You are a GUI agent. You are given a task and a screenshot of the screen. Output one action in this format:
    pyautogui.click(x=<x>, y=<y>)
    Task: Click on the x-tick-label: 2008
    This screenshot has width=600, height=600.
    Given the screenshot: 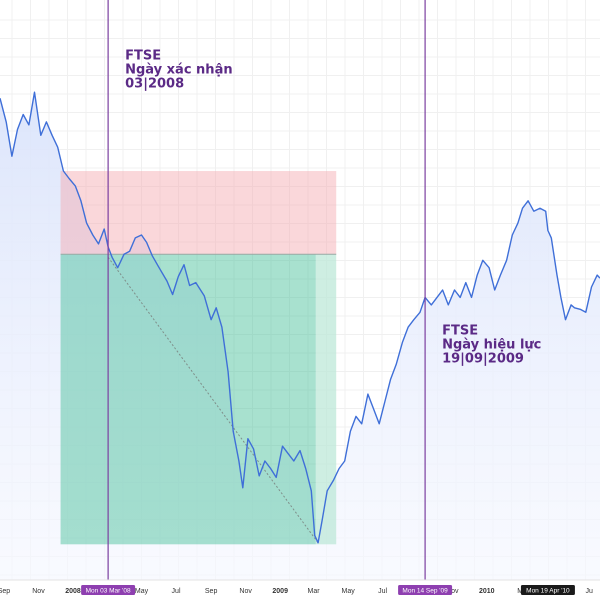 What is the action you would take?
    pyautogui.click(x=73, y=591)
    